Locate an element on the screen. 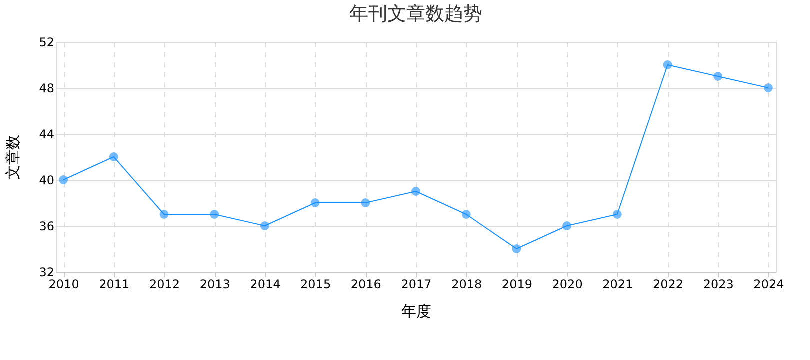  x-tick-label: 2020 is located at coordinates (567, 285).